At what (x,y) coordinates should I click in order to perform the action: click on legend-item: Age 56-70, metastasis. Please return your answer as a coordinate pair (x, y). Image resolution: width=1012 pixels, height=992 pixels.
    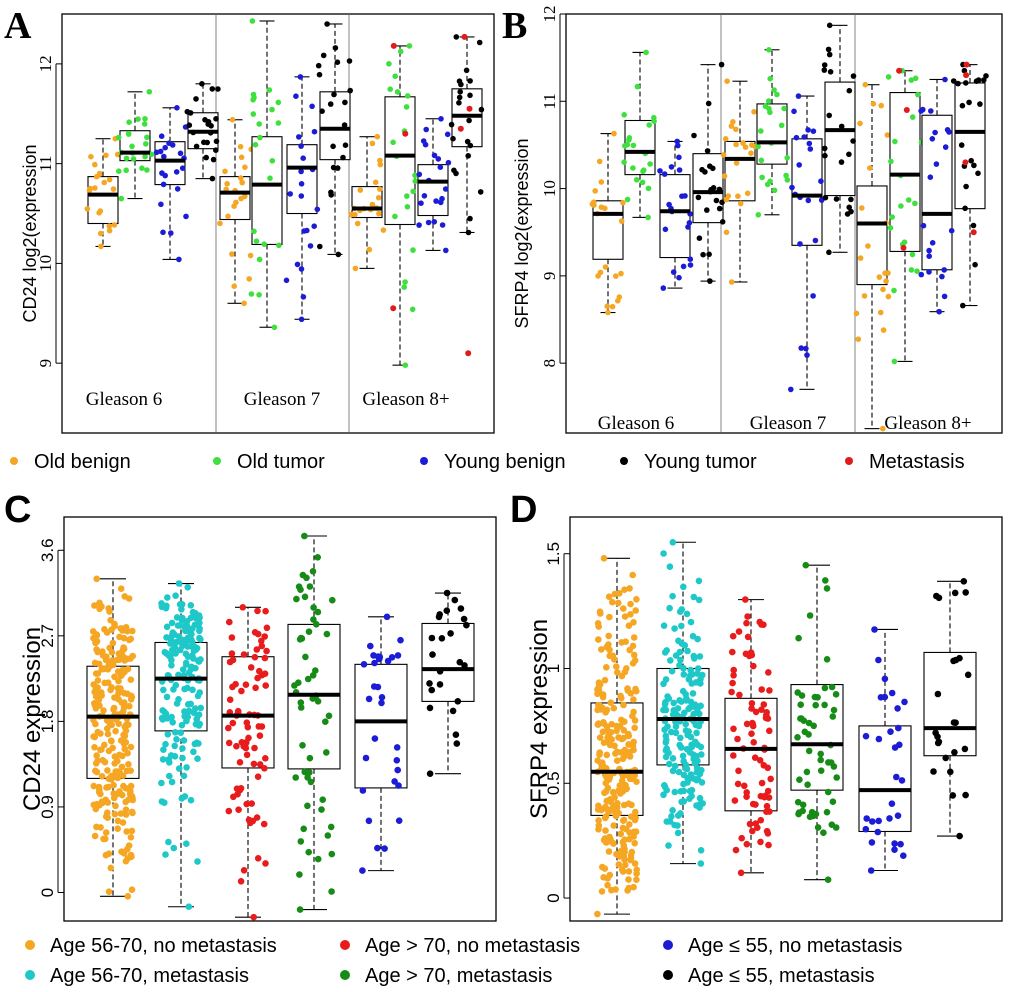
    Looking at the image, I should click on (137, 976).